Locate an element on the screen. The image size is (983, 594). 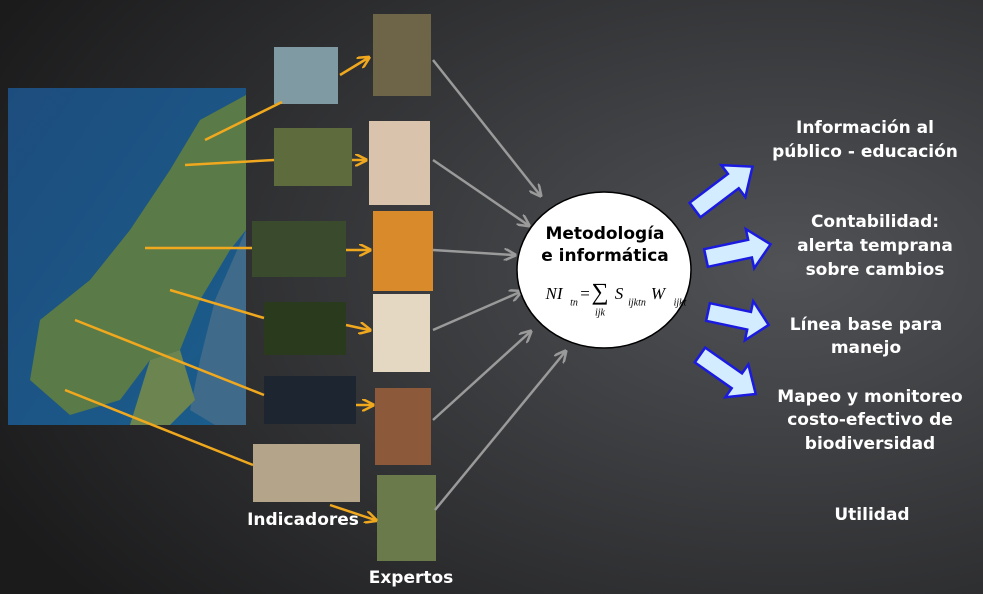
outcome: manejo is located at coordinates (866, 348).